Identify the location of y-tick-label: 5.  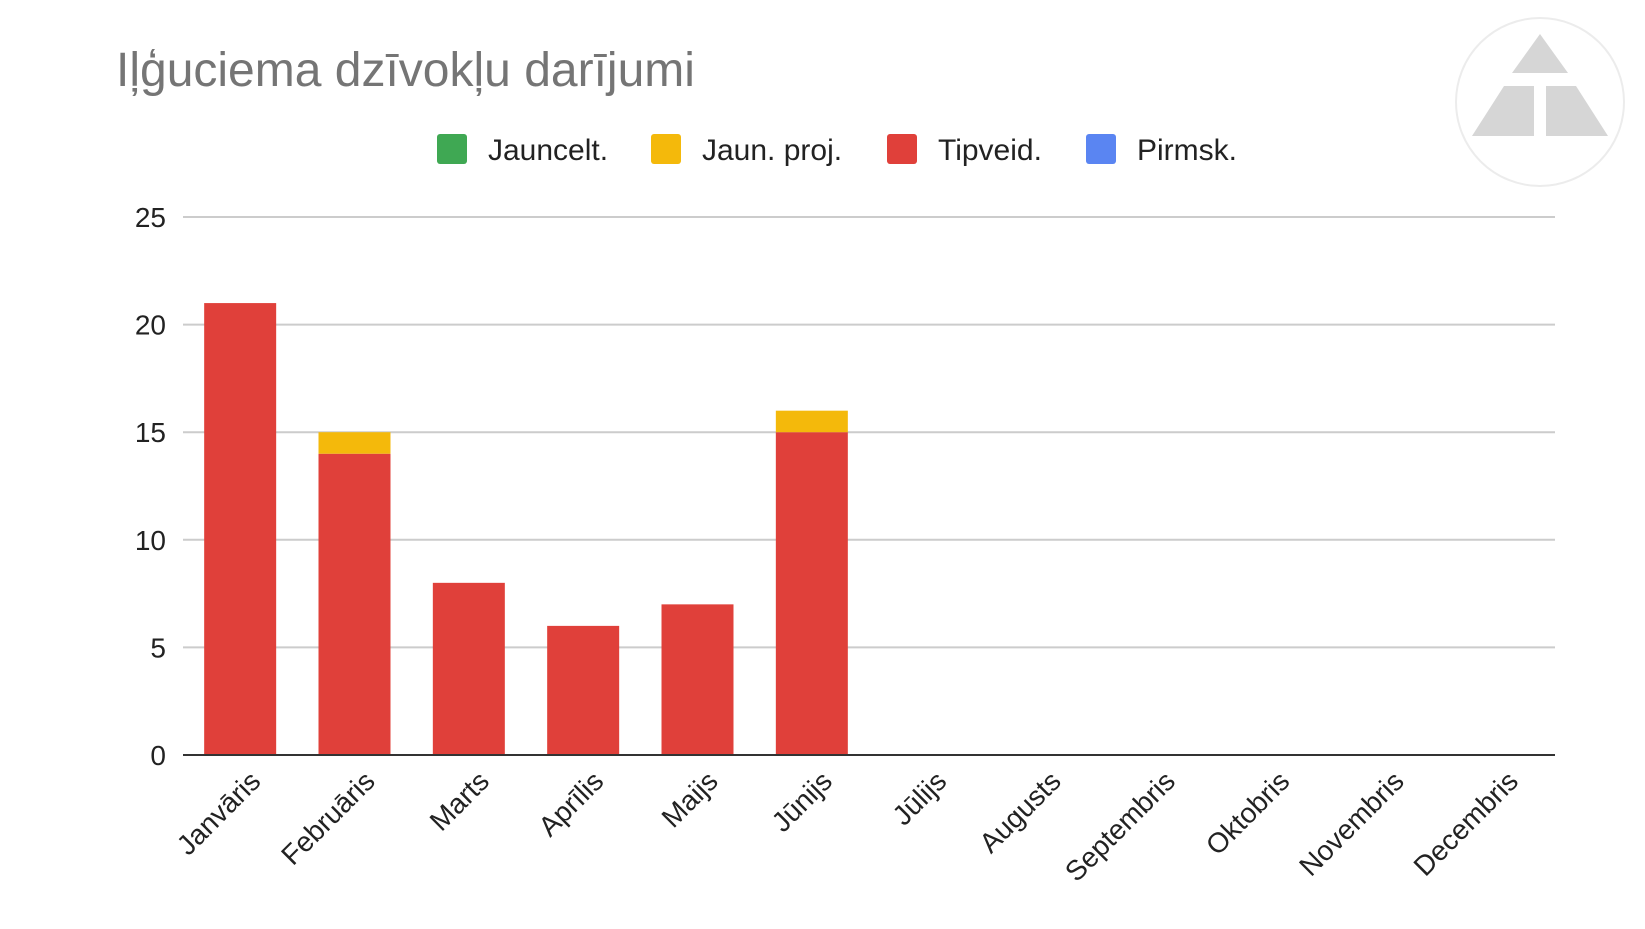
(158, 647).